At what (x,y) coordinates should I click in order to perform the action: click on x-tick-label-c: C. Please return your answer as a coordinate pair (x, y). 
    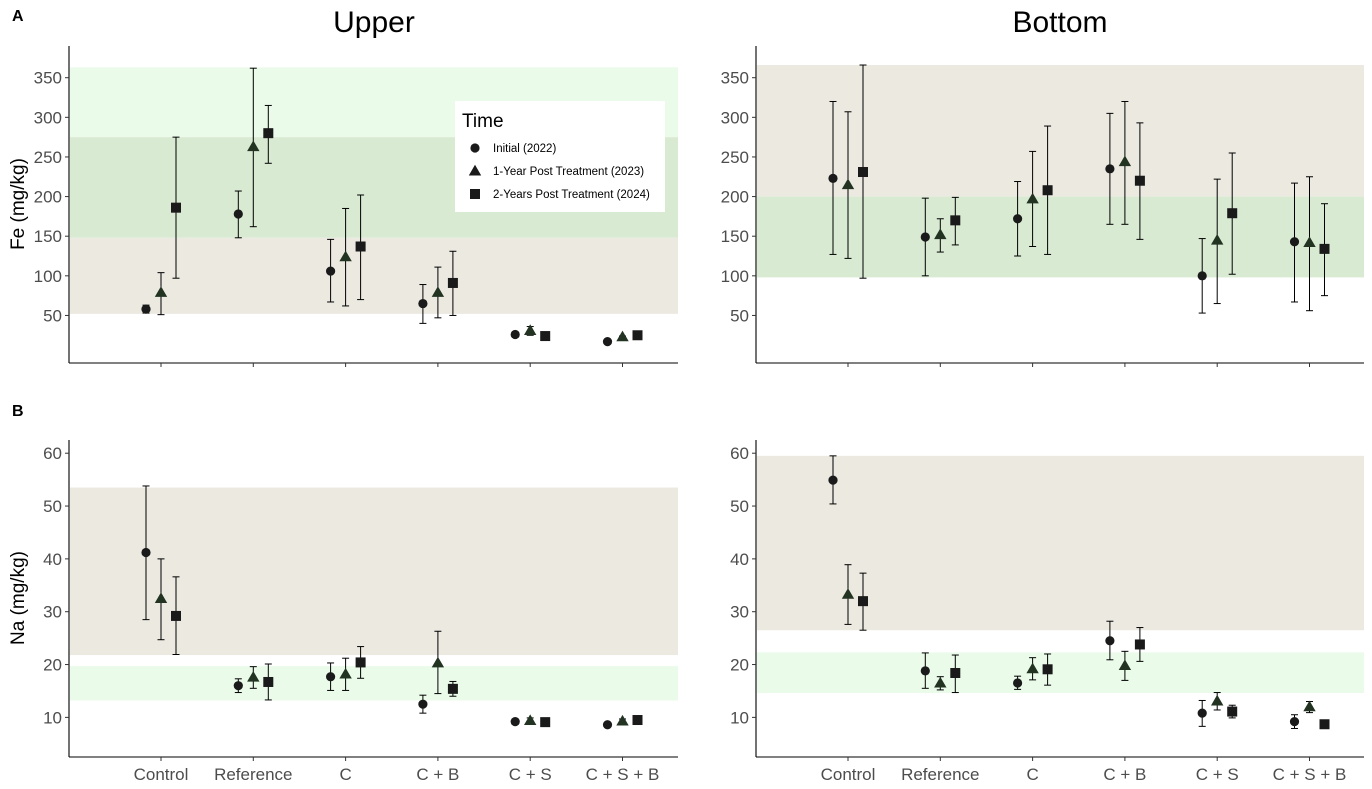
    Looking at the image, I should click on (345, 774).